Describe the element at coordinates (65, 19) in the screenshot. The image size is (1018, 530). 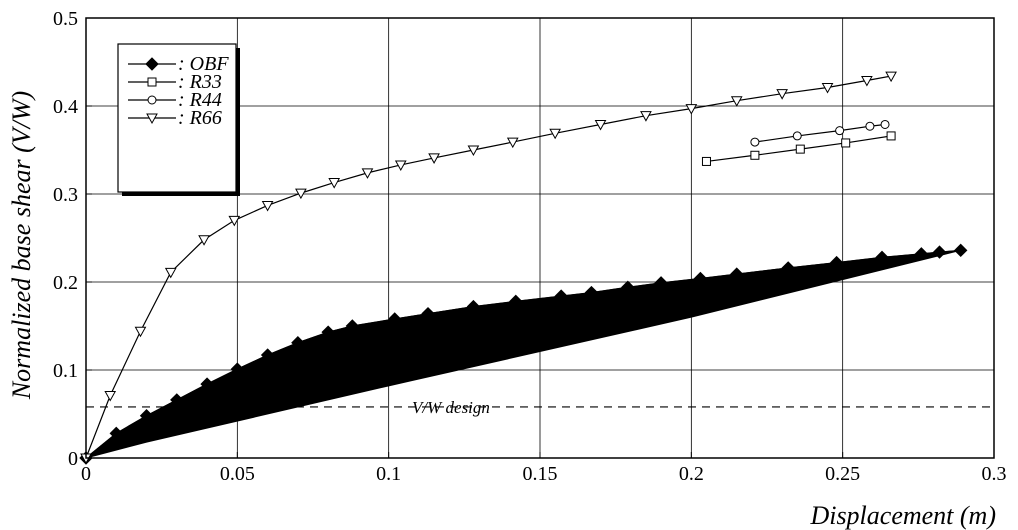
I see `y-tick-label: 0.5` at that location.